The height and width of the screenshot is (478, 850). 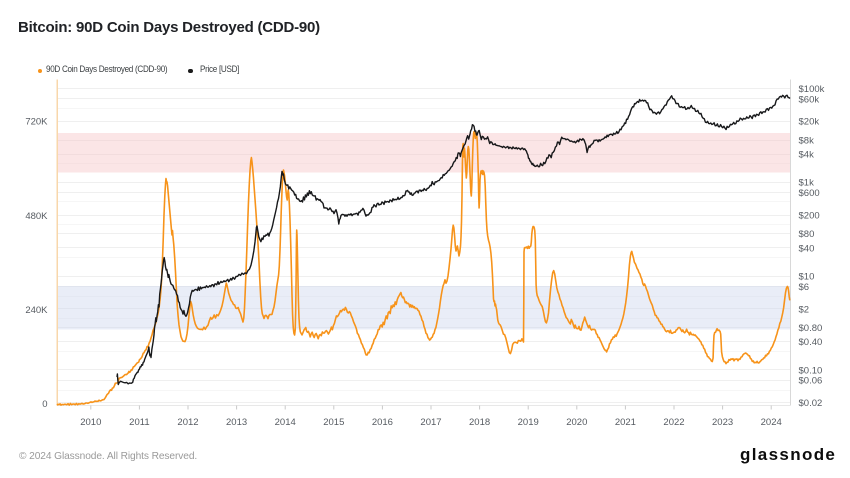 What do you see at coordinates (811, 342) in the screenshot?
I see `svg-text: $0.40` at bounding box center [811, 342].